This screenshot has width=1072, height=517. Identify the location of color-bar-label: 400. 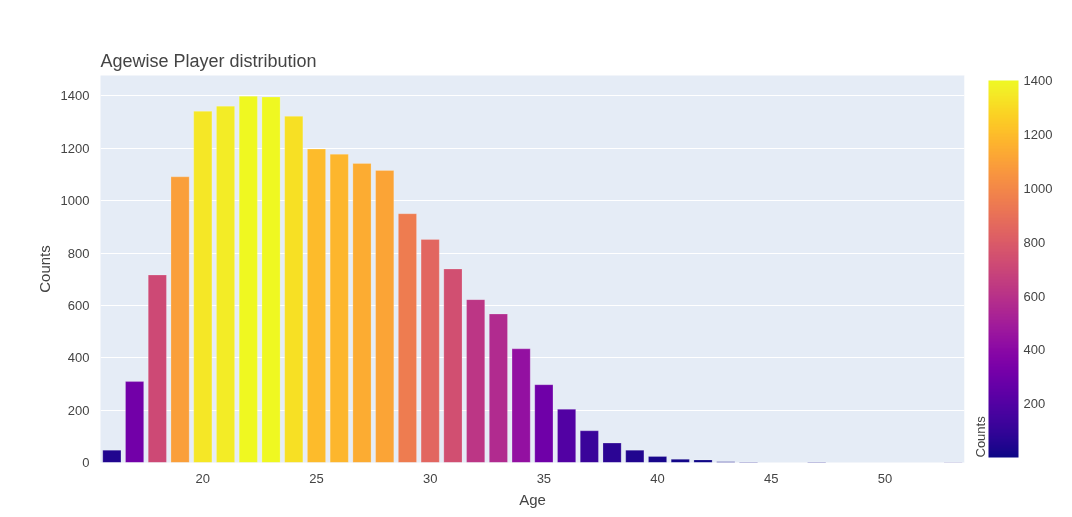
(1034, 350).